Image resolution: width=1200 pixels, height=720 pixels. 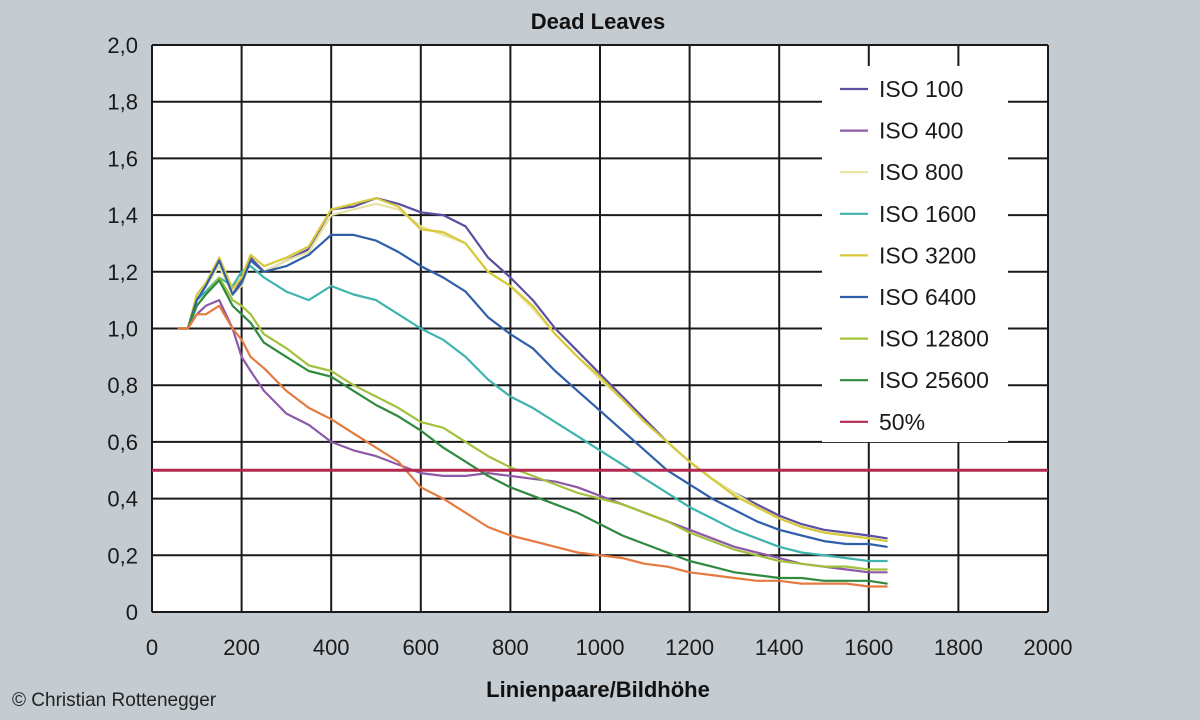 I want to click on y-tick-labels: 0 0,2 0,4 0,6 0,8 1,0 1,2 1,4 1,6 1,8 2,0, so click(x=122, y=329).